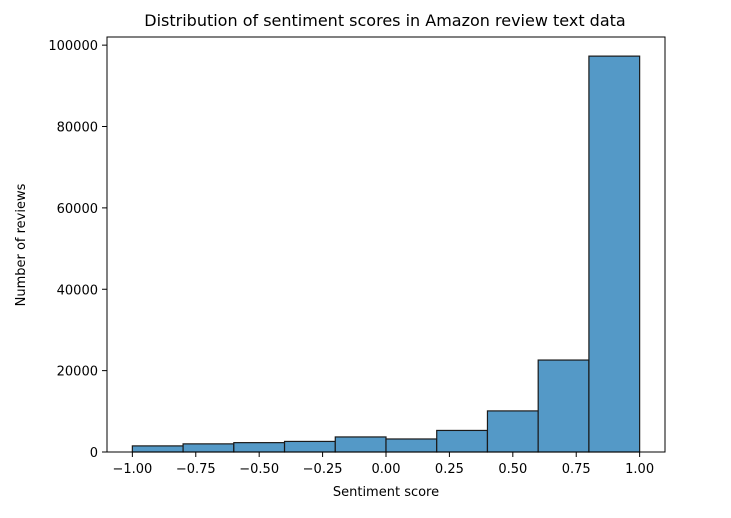 Image resolution: width=731 pixels, height=518 pixels. I want to click on x-tick-label: 1.00, so click(639, 469).